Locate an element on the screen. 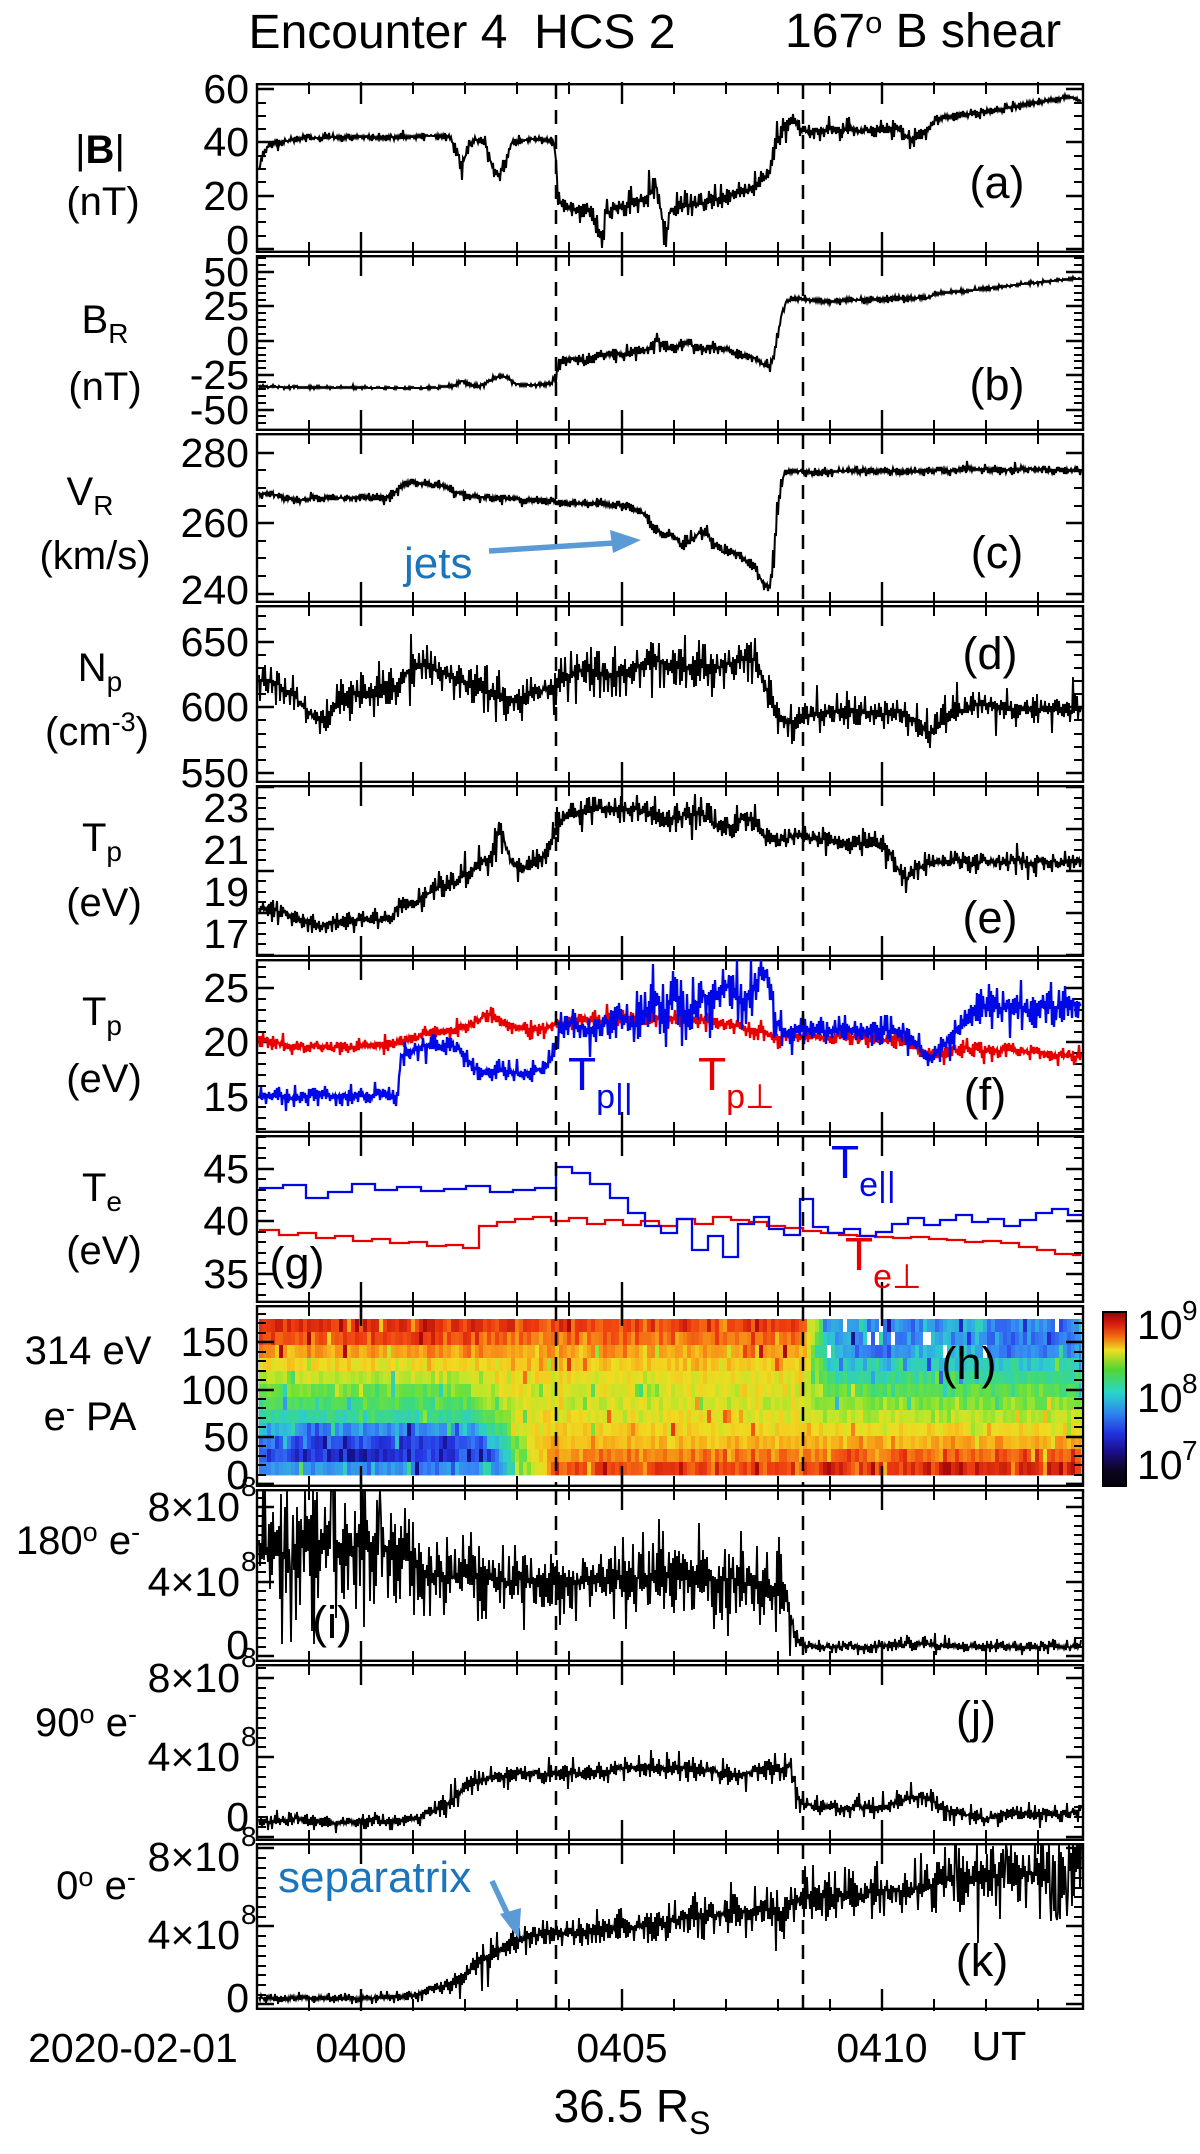  svg-text: 314 eV is located at coordinates (88, 1351).